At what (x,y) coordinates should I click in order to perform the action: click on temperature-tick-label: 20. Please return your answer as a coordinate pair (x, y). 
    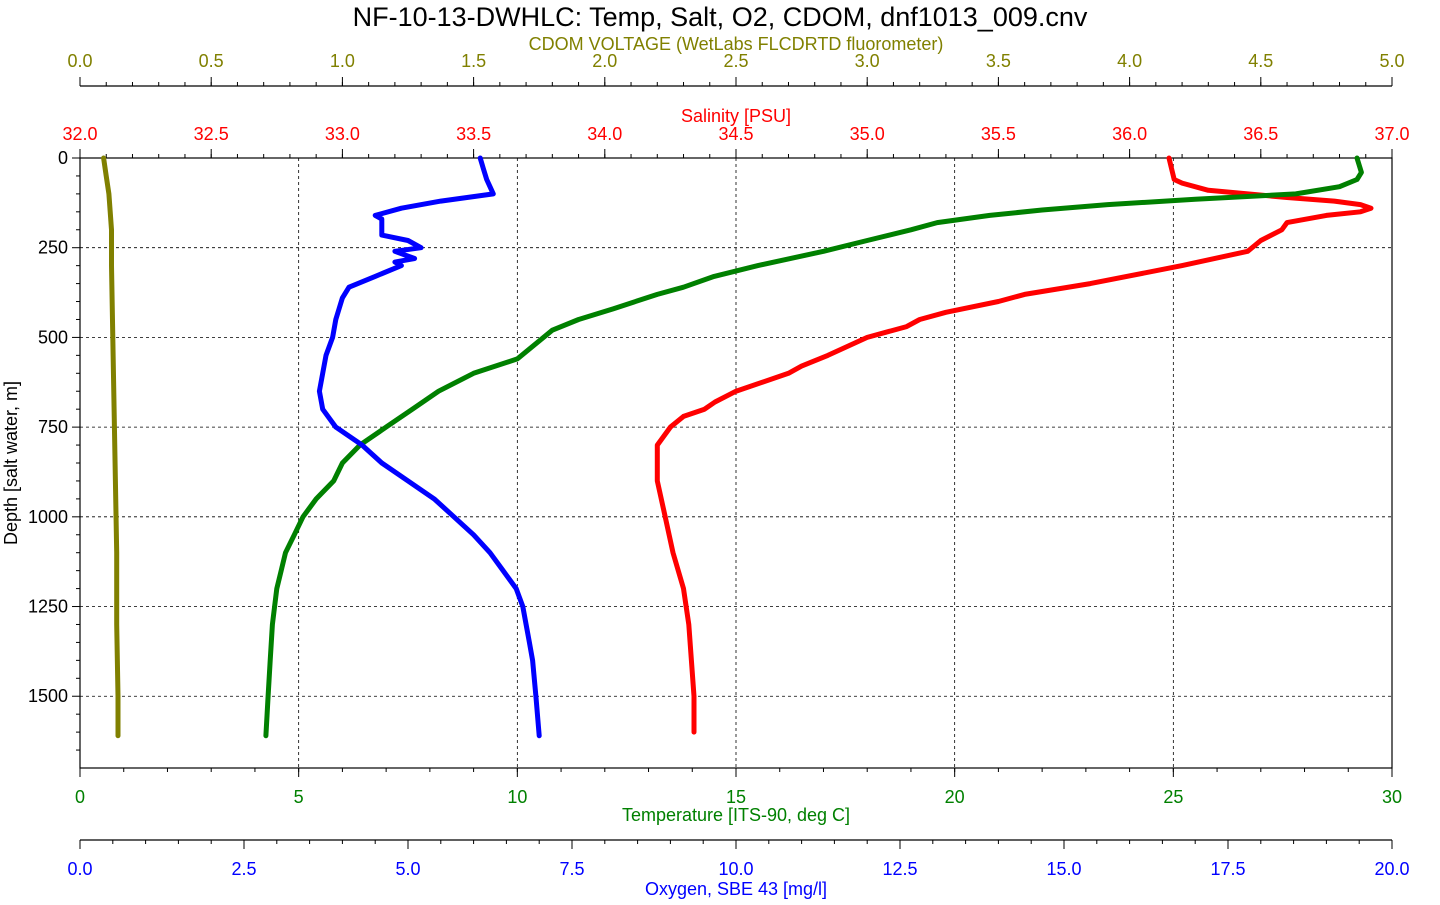
    Looking at the image, I should click on (955, 797).